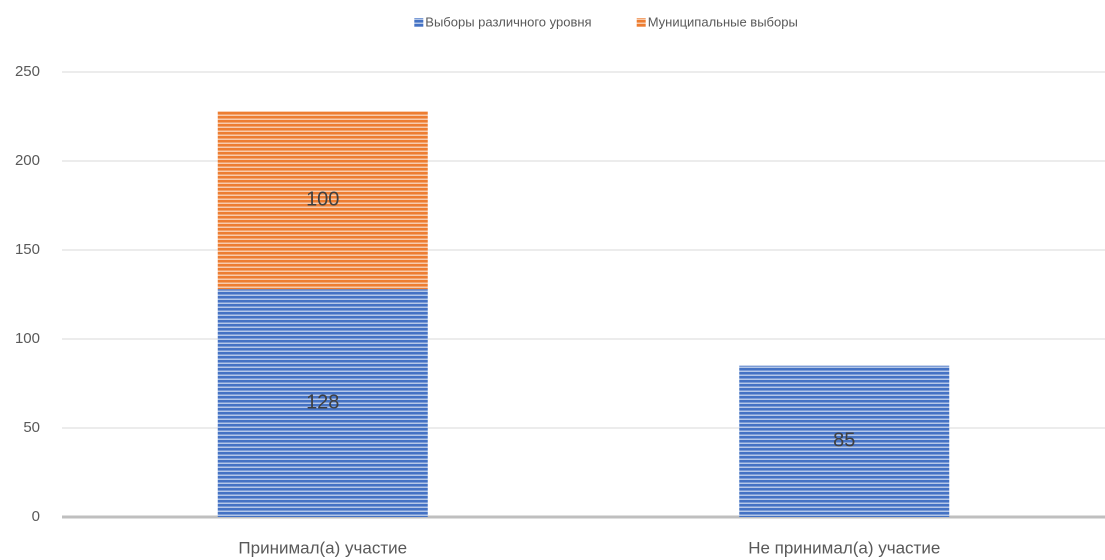 Image resolution: width=1105 pixels, height=560 pixels. I want to click on data-label: 100, so click(322, 199).